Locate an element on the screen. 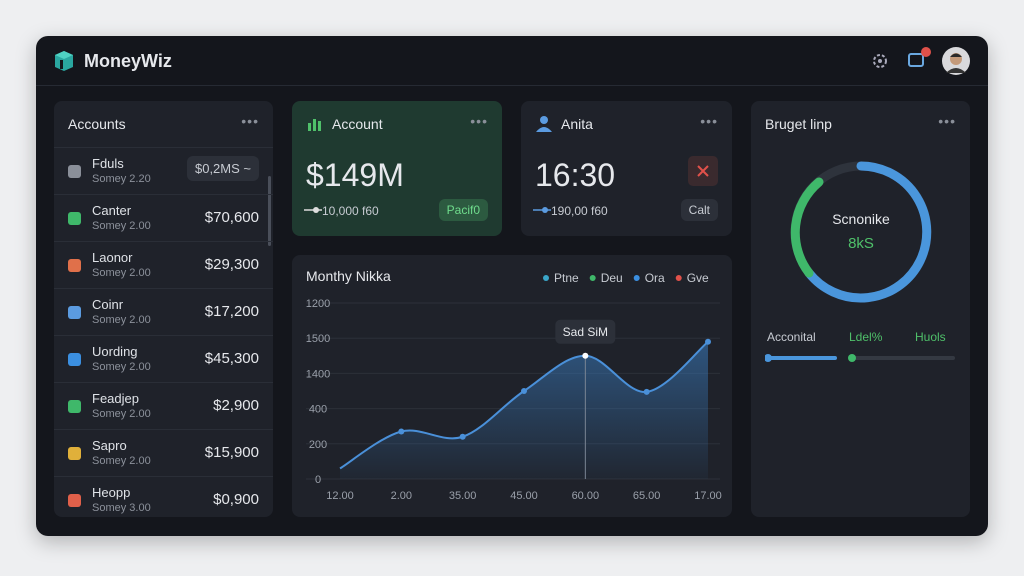 The height and width of the screenshot is (576, 1024). legend-label: Ptne is located at coordinates (566, 278).